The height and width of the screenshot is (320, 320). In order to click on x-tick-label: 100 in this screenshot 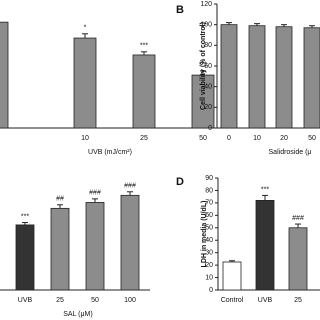, I will do `click(130, 300)`.